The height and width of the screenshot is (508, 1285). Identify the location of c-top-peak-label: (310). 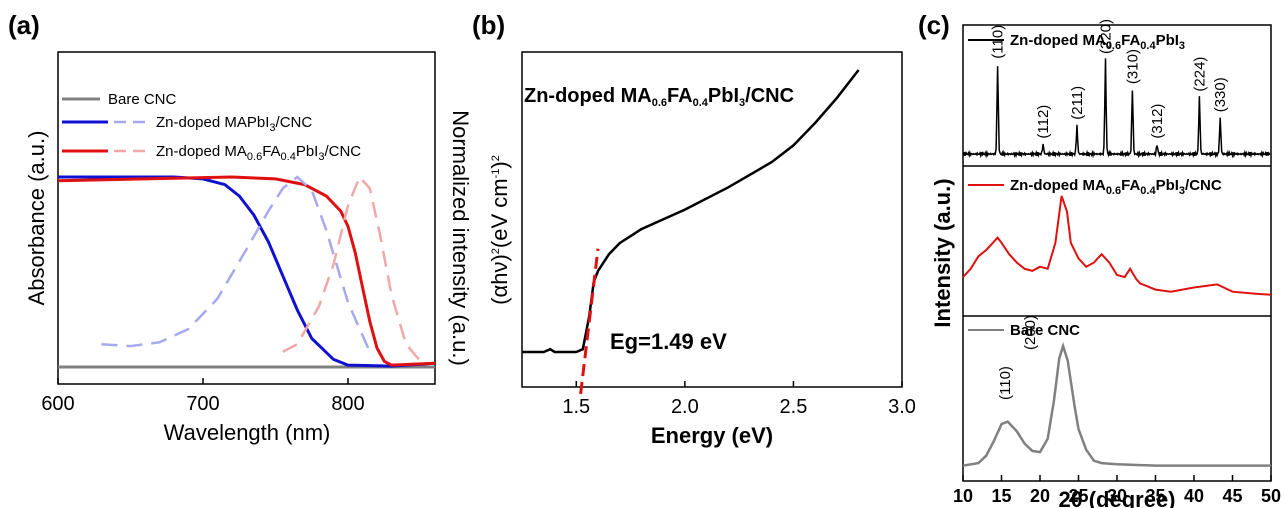
(1132, 66).